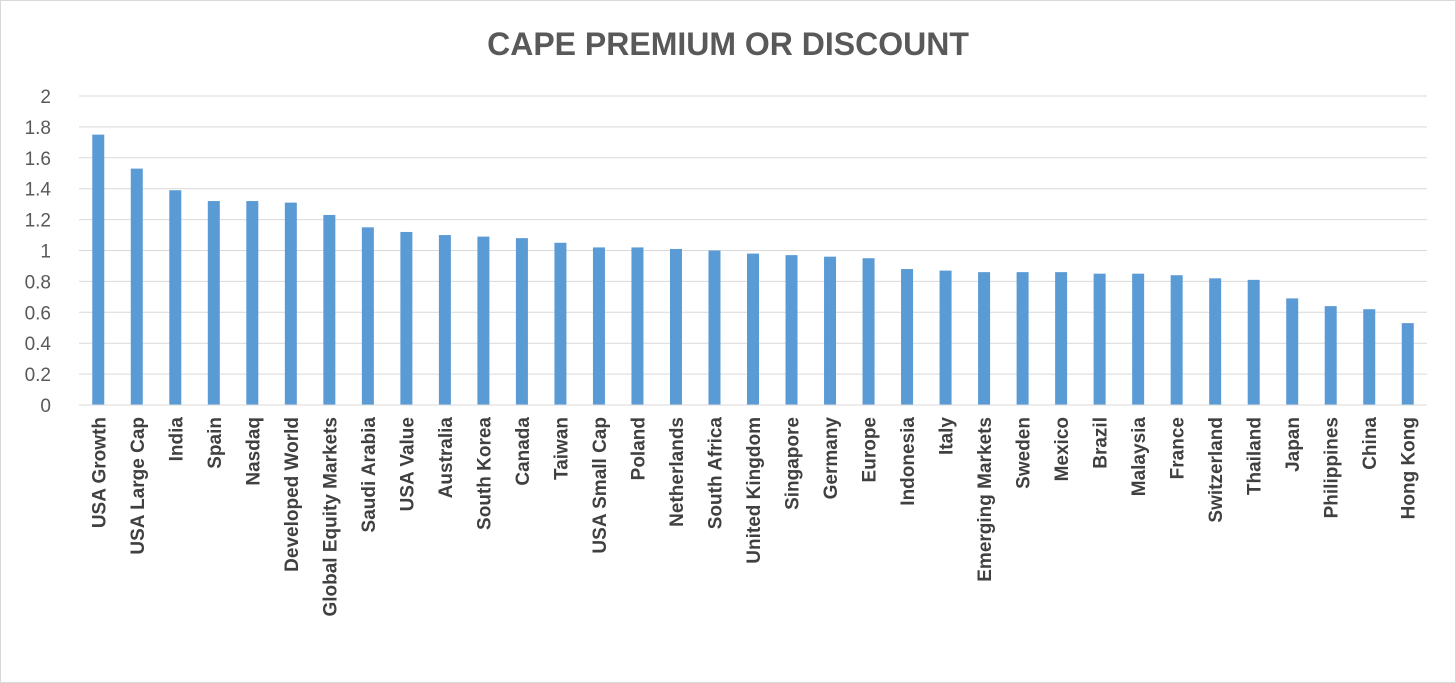  What do you see at coordinates (38, 375) in the screenshot?
I see `y-tick-label: 0.2` at bounding box center [38, 375].